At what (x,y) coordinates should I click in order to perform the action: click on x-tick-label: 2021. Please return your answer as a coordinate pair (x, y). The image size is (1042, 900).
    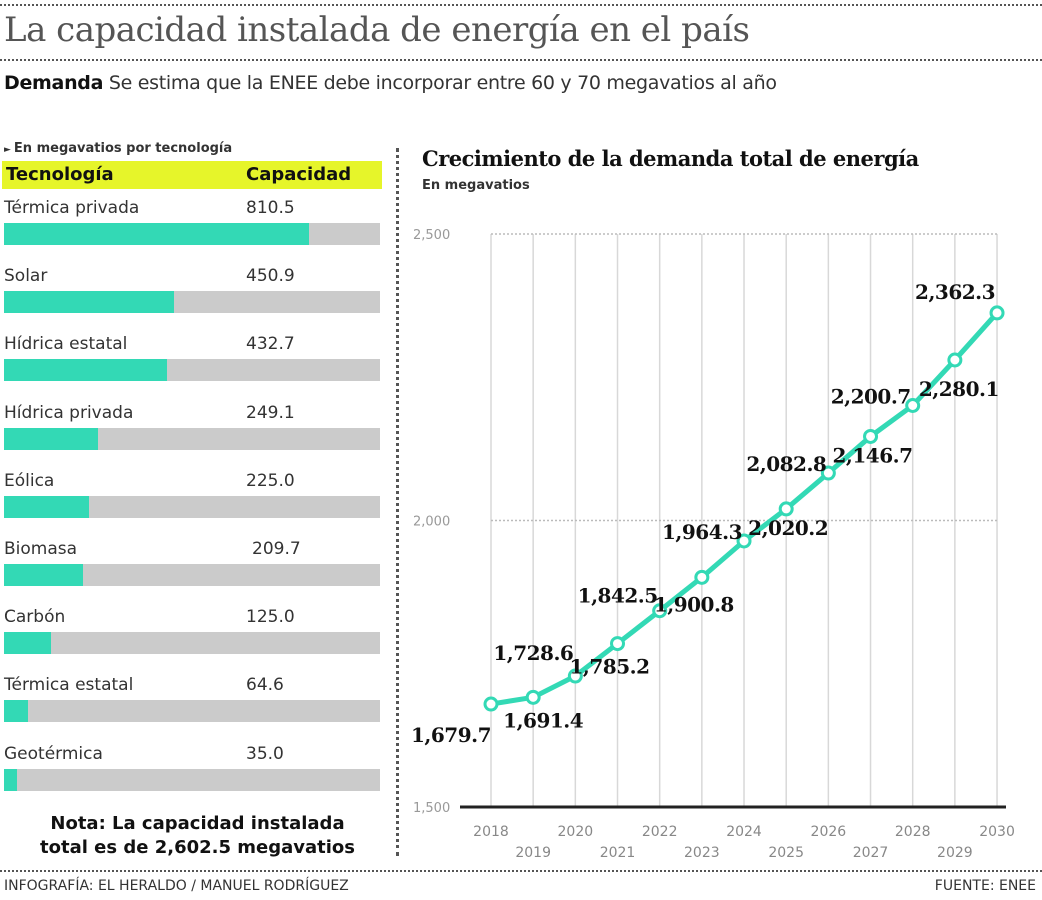
    Looking at the image, I should click on (618, 853).